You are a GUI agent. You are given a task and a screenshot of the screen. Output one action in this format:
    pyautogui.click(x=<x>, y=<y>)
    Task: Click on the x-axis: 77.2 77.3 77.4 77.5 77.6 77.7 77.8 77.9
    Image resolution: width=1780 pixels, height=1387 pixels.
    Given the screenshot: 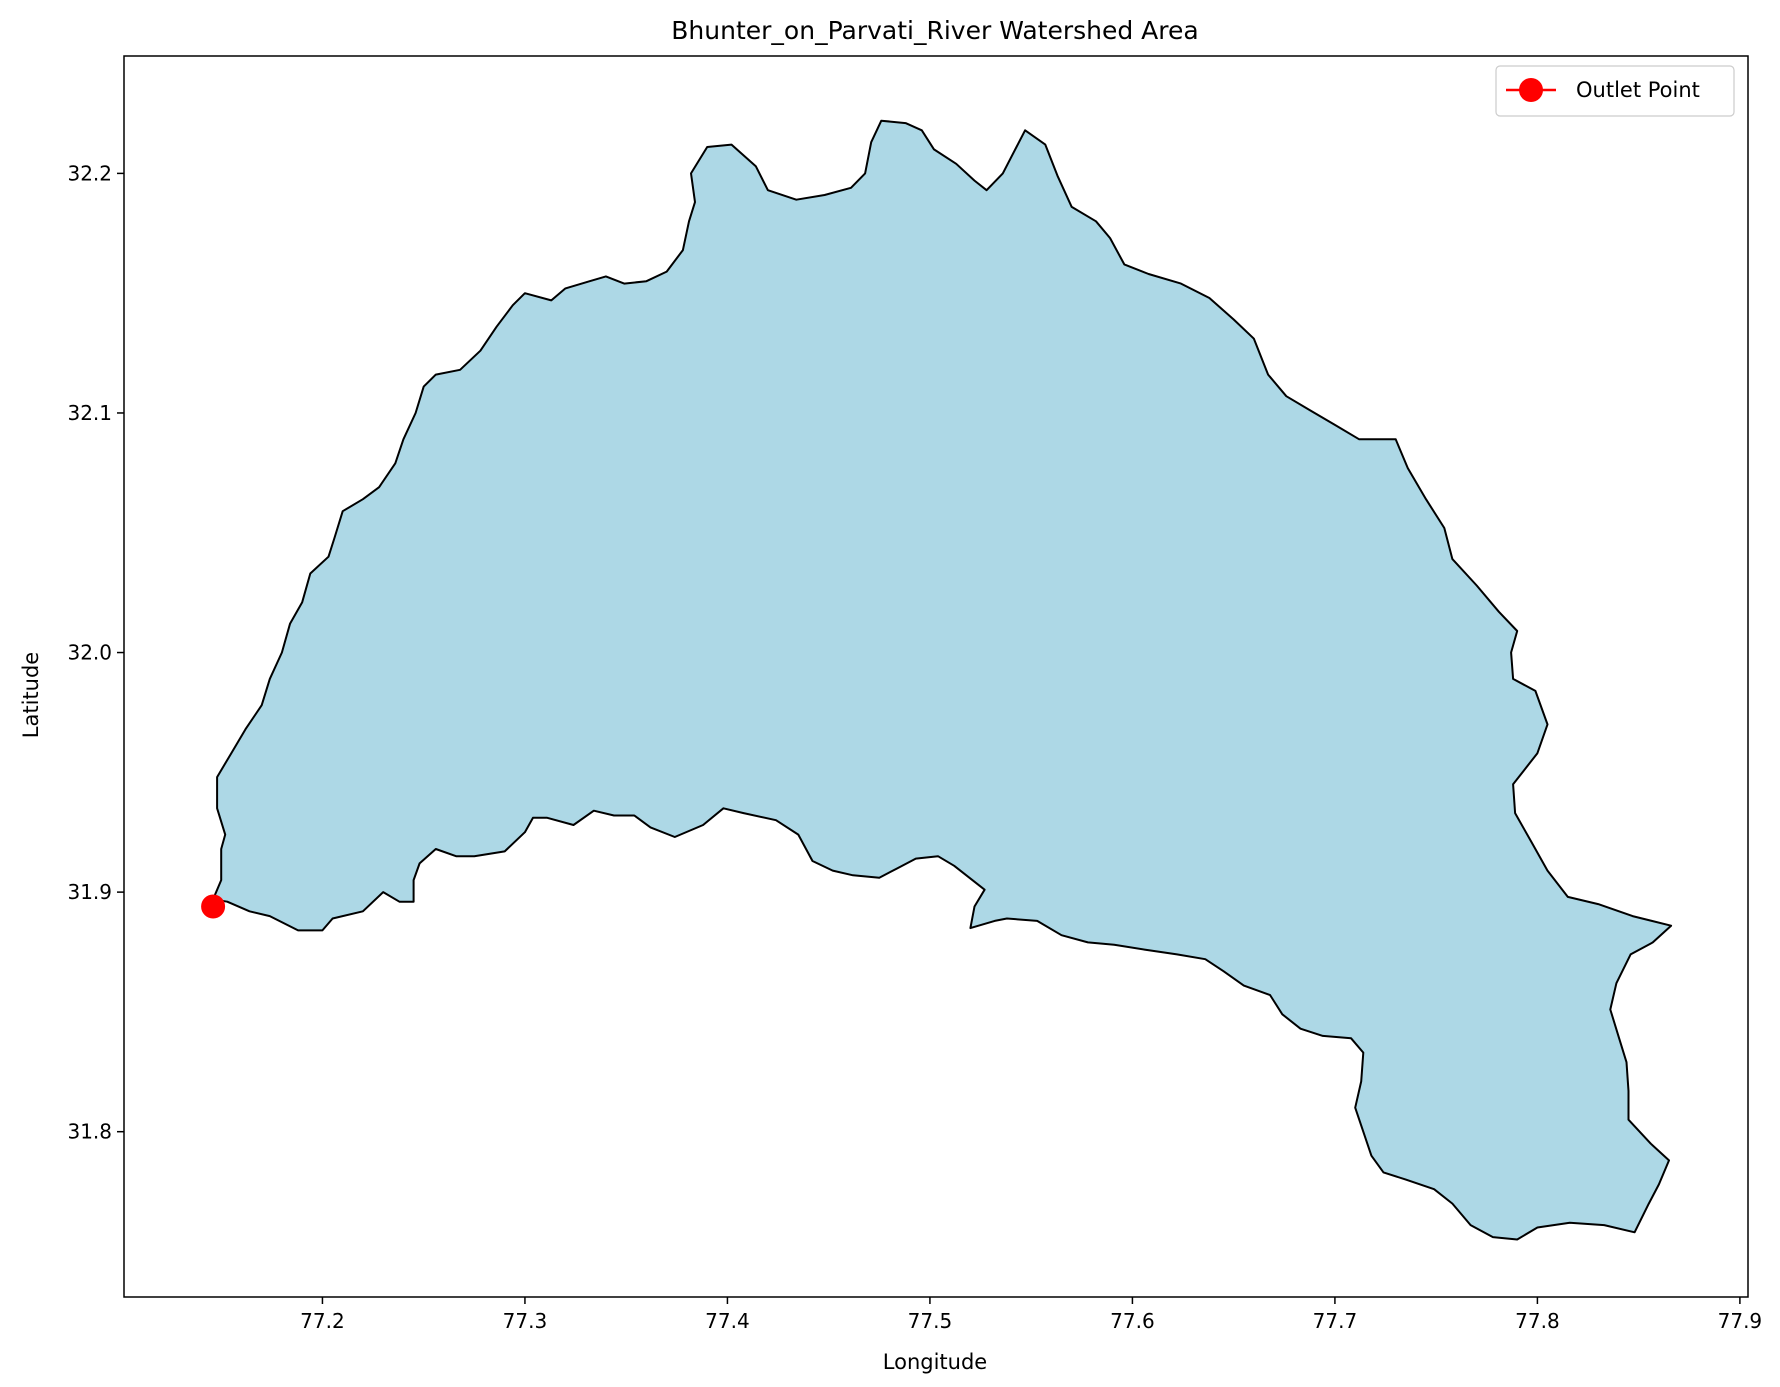 What is the action you would take?
    pyautogui.click(x=1031, y=1315)
    